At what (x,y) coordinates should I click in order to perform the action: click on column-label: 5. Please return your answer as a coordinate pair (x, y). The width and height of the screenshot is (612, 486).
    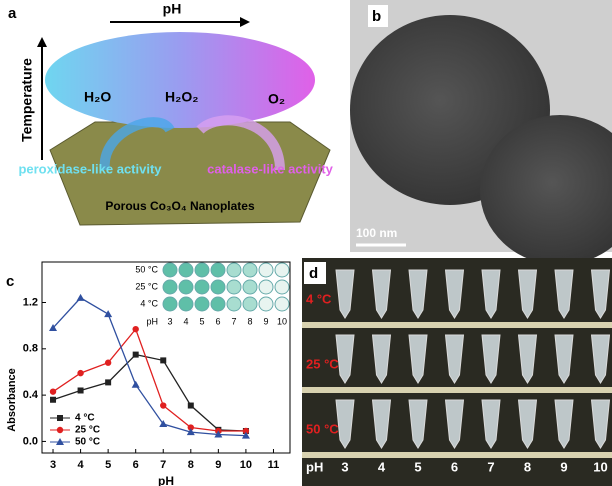
    Looking at the image, I should click on (417, 466).